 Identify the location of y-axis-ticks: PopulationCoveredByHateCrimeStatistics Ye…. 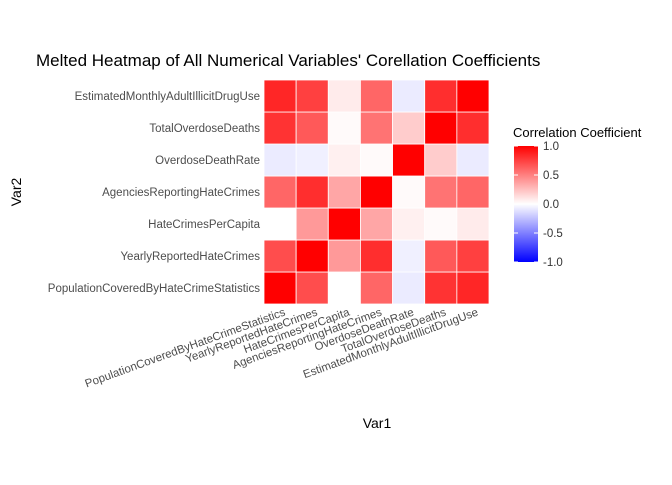
(154, 193).